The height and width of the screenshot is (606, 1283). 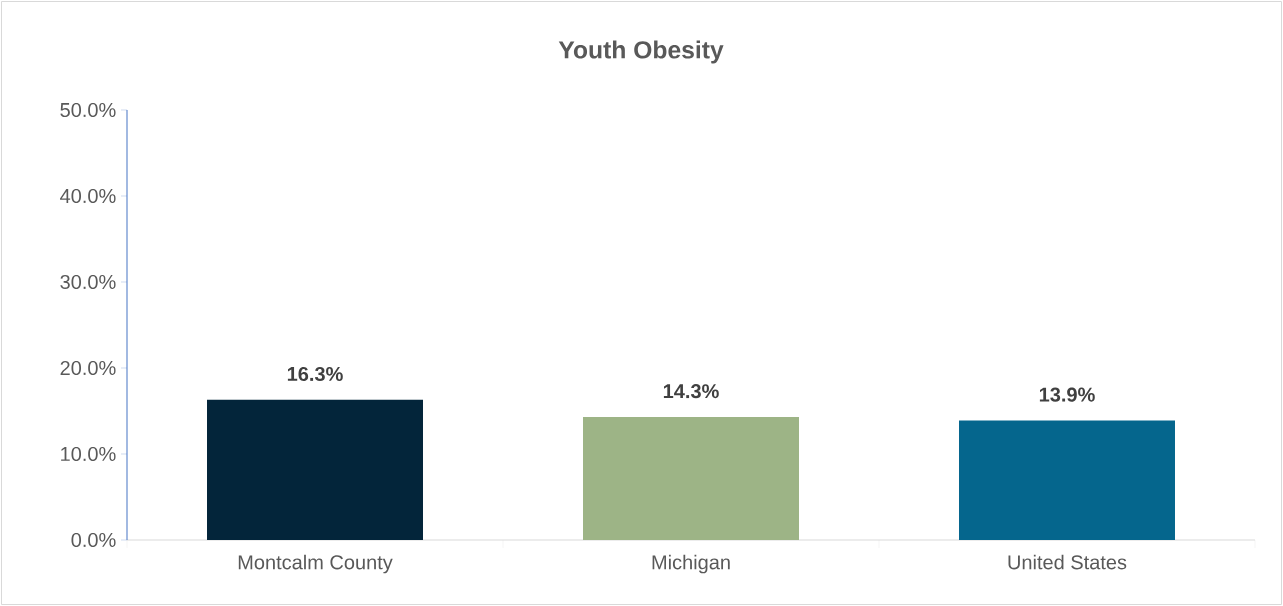 I want to click on x-tick-label: Michigan, so click(x=691, y=564).